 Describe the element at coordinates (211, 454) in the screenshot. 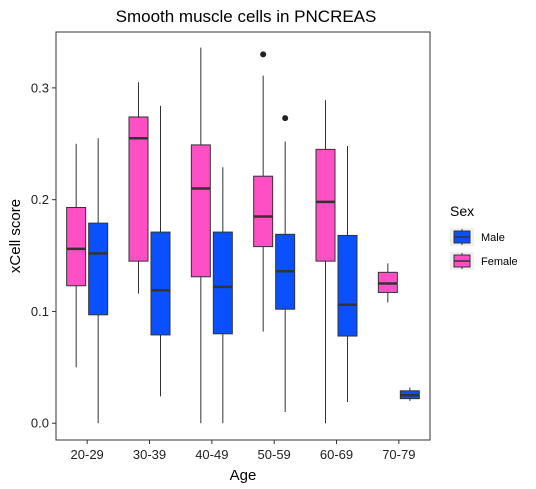

I see `x-tick-label: 40-49` at that location.